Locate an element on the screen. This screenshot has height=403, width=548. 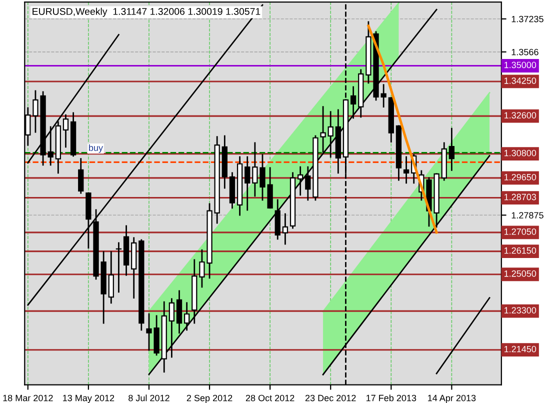
y-tick-label: 1.27875 is located at coordinates (528, 215).